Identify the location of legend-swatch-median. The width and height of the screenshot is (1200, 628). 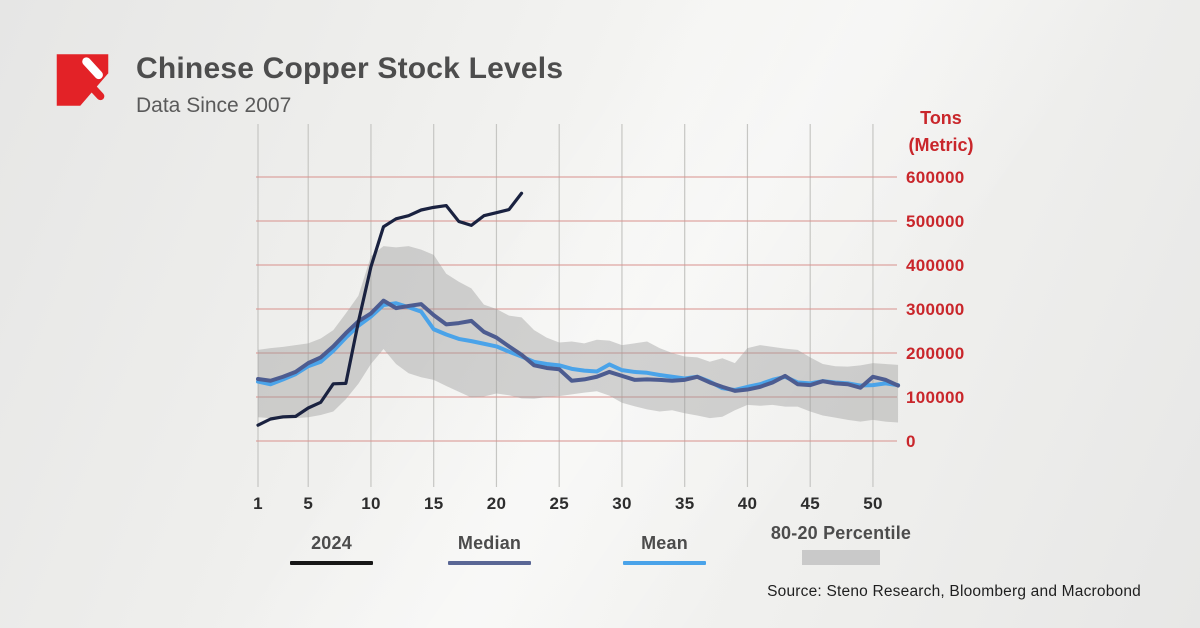
(489, 563).